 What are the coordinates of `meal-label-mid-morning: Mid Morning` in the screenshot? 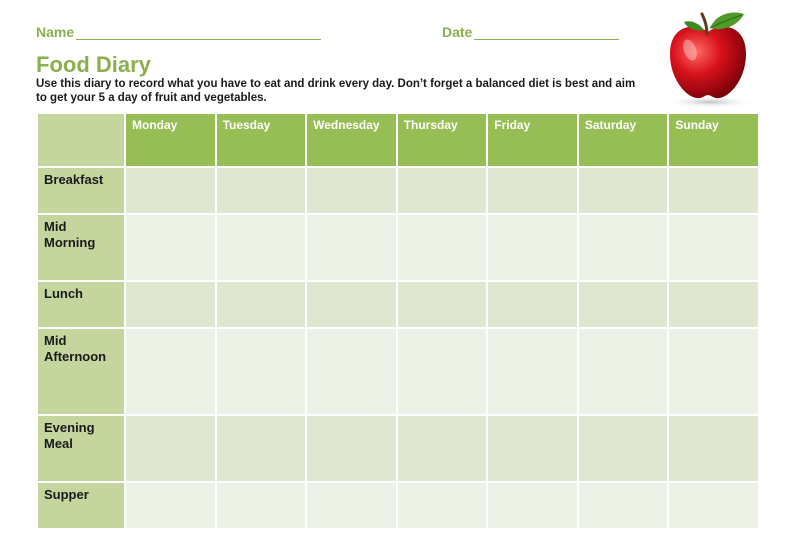 It's located at (81, 247).